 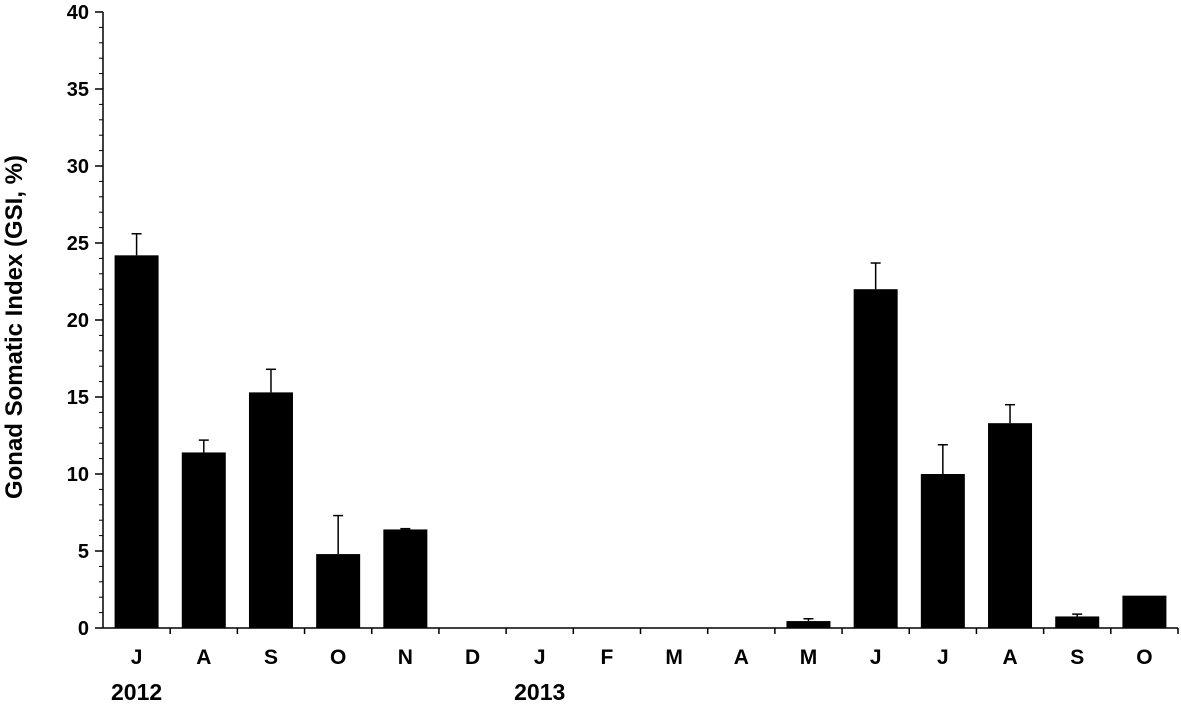 I want to click on y-tick-label: 30, so click(x=78, y=167).